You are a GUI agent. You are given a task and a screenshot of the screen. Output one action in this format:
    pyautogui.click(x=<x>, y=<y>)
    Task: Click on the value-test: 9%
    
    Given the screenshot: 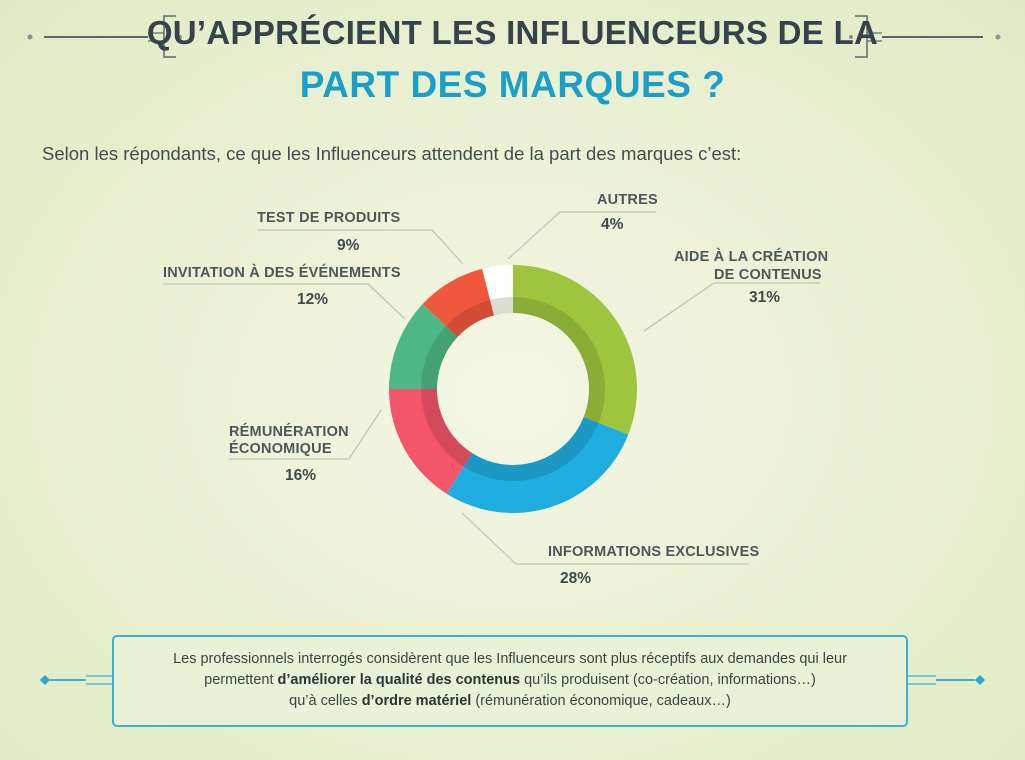 What is the action you would take?
    pyautogui.click(x=348, y=245)
    